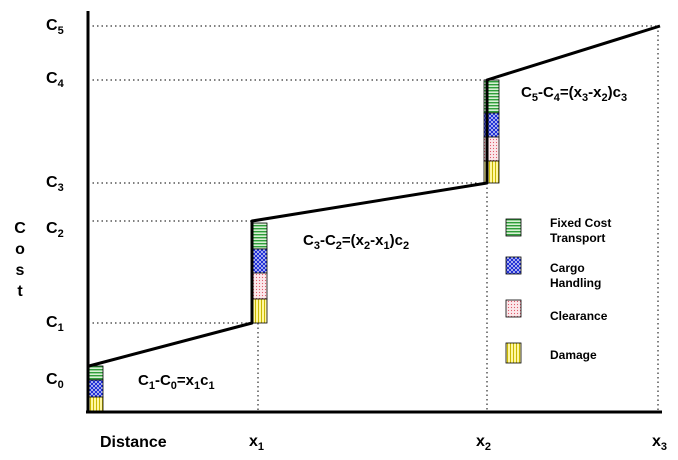 This screenshot has width=678, height=460. What do you see at coordinates (259, 236) in the screenshot?
I see `stack-x1-fixed-cost` at bounding box center [259, 236].